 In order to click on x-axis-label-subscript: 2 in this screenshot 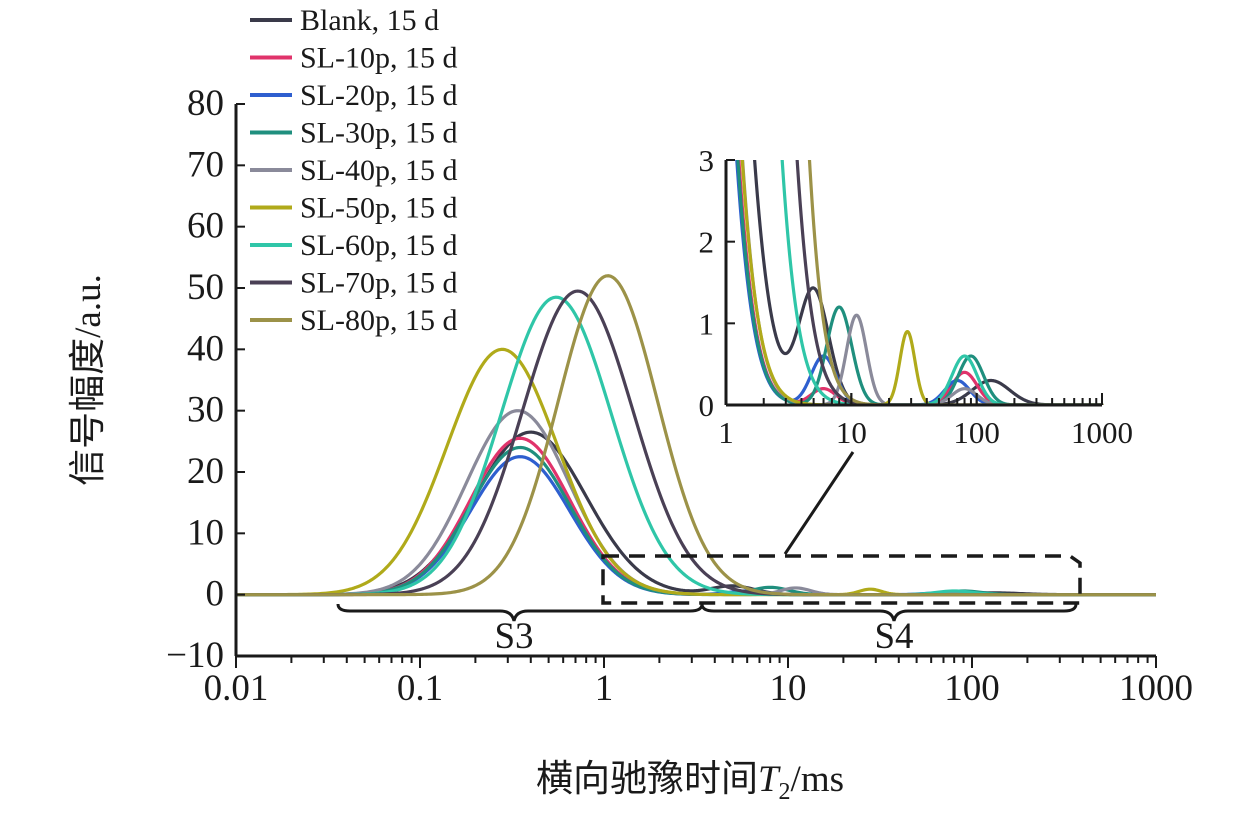, I will do `click(785, 792)`.